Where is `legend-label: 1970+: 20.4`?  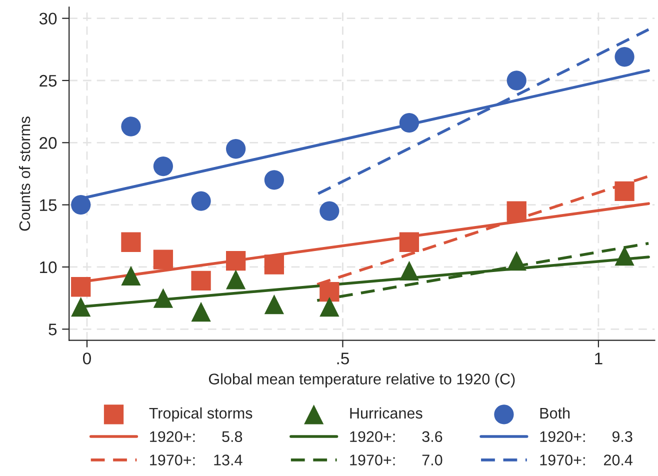
legend-label: 1970+: 20.4 is located at coordinates (586, 460).